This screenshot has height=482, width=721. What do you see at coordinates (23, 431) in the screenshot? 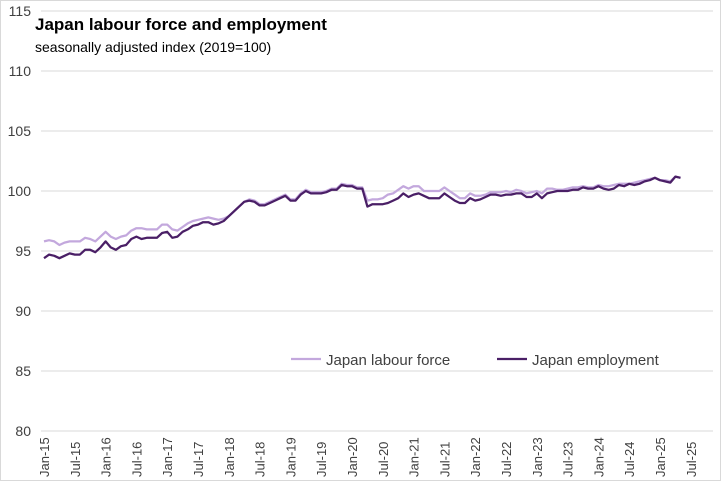
I see `y-tick-label: 80` at bounding box center [23, 431].